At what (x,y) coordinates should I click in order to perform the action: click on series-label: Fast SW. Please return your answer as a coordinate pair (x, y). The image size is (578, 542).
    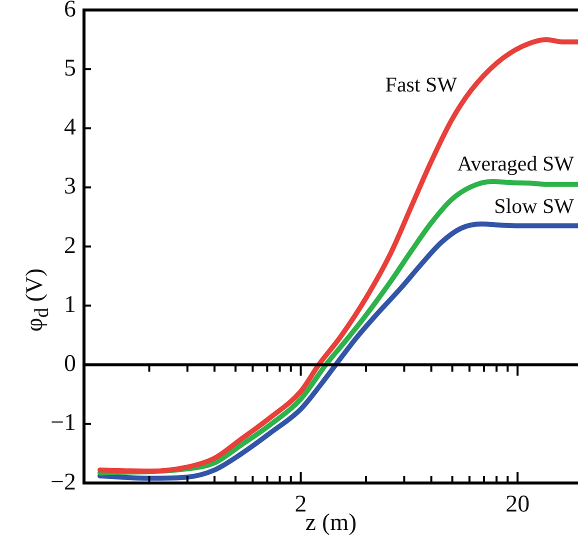
    Looking at the image, I should click on (421, 84).